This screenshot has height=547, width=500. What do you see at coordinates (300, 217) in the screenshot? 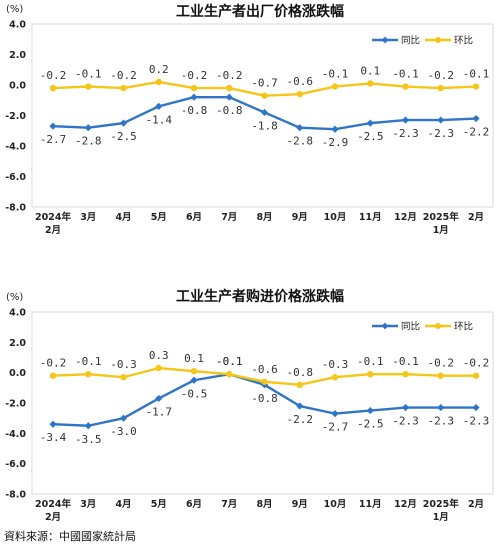
I see `x-tick-label-line: 9月` at bounding box center [300, 217].